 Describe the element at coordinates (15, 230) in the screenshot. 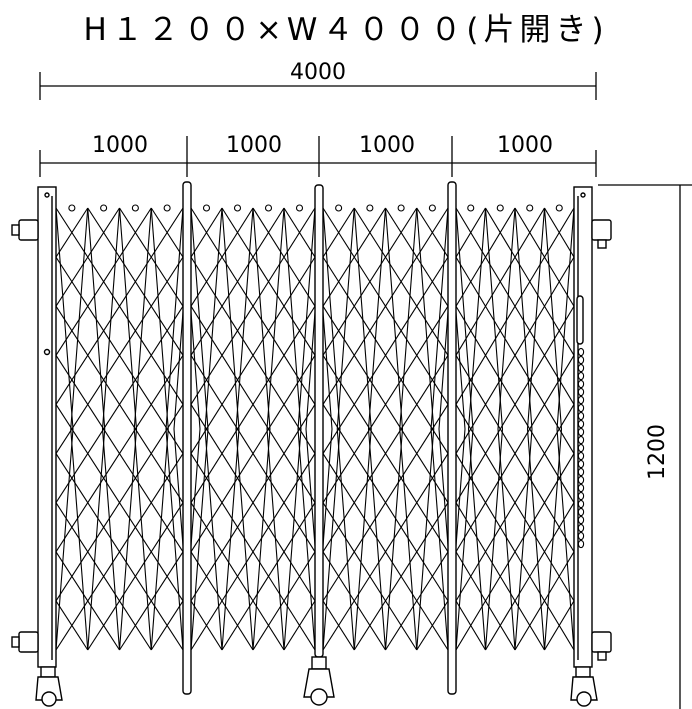

I see `left-wall-bracket-top-knob` at that location.